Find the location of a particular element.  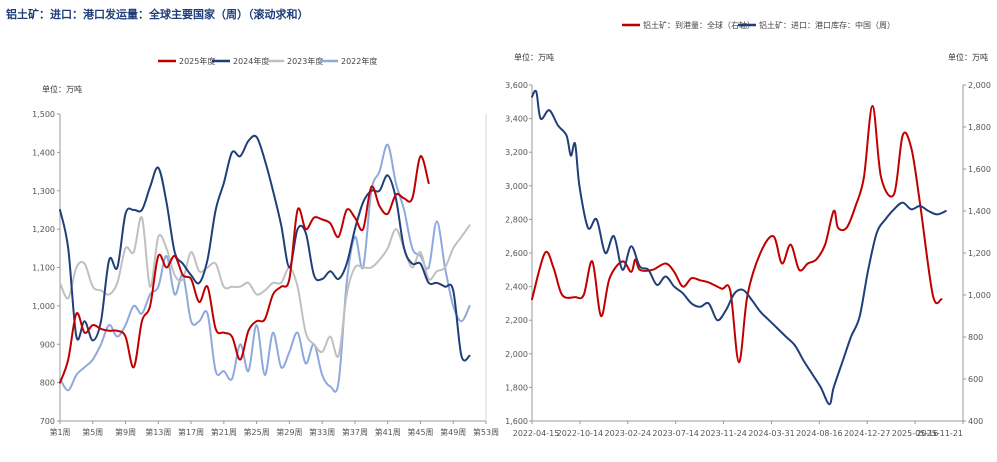

y-tick-label-right: 800 is located at coordinates (975, 337).